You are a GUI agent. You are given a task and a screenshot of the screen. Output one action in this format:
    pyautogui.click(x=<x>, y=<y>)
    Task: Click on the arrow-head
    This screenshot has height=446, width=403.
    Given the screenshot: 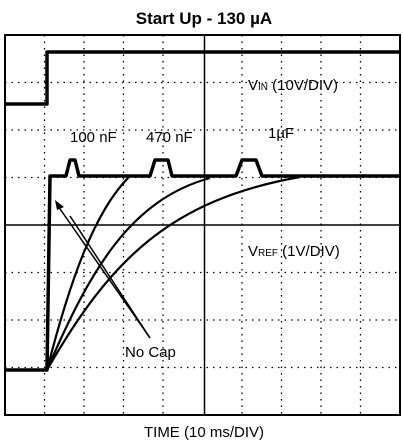 What is the action you would take?
    pyautogui.click(x=59, y=205)
    